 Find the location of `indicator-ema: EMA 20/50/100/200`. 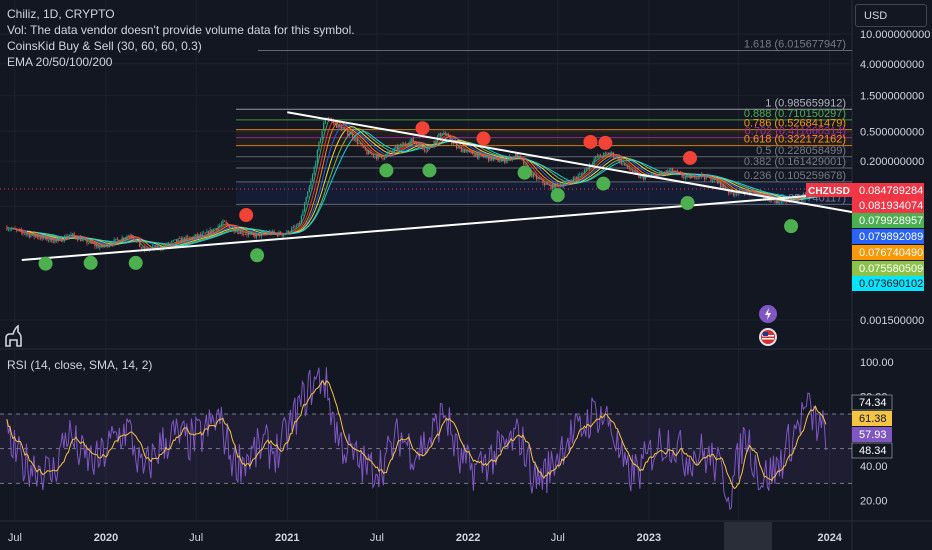

indicator-ema: EMA 20/50/100/200 is located at coordinates (60, 62).